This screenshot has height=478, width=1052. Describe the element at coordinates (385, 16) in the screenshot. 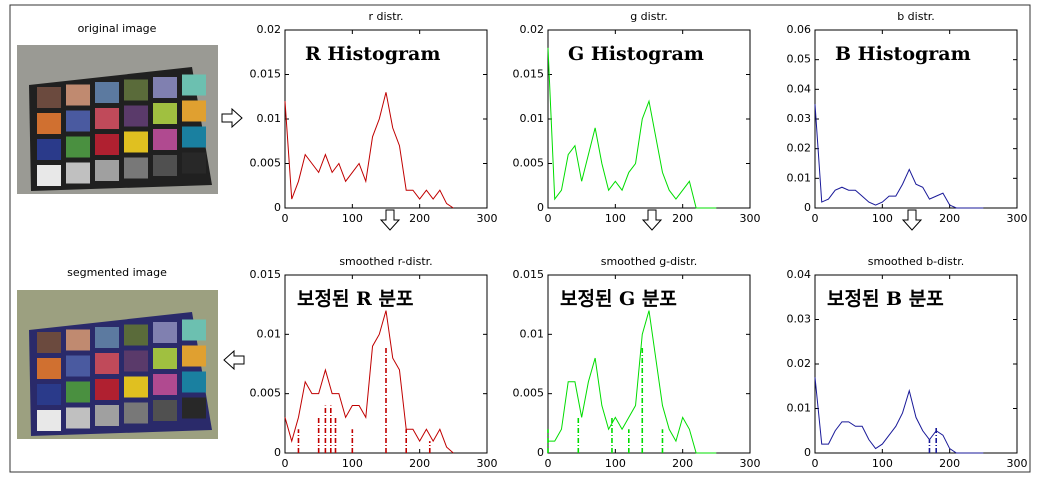

I see `chart-title: r distr.` at that location.